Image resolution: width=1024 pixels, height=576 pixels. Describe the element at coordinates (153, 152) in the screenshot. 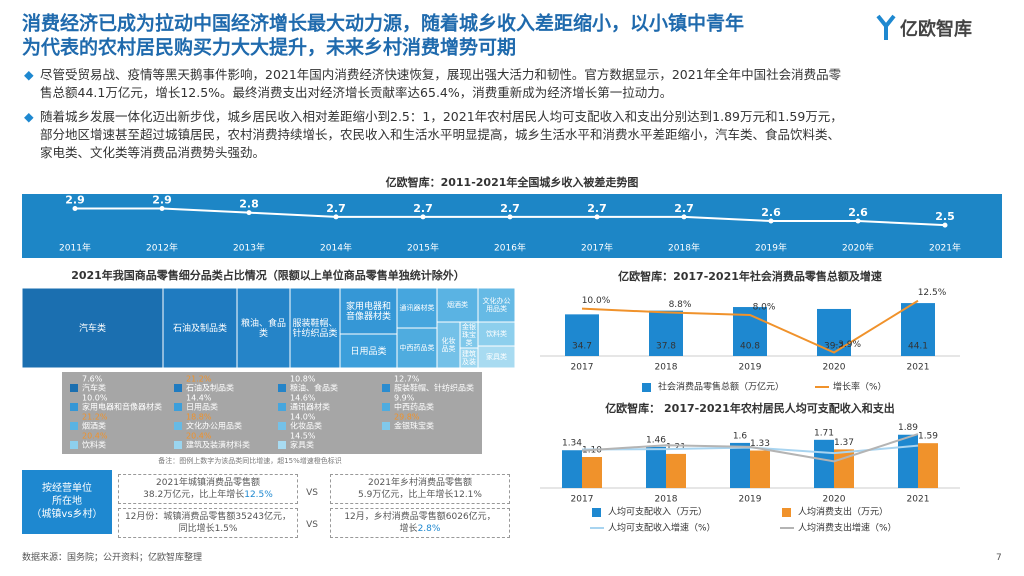

I see `bullet-line: 家电类、文化类等消费品消费势头强劲。` at that location.